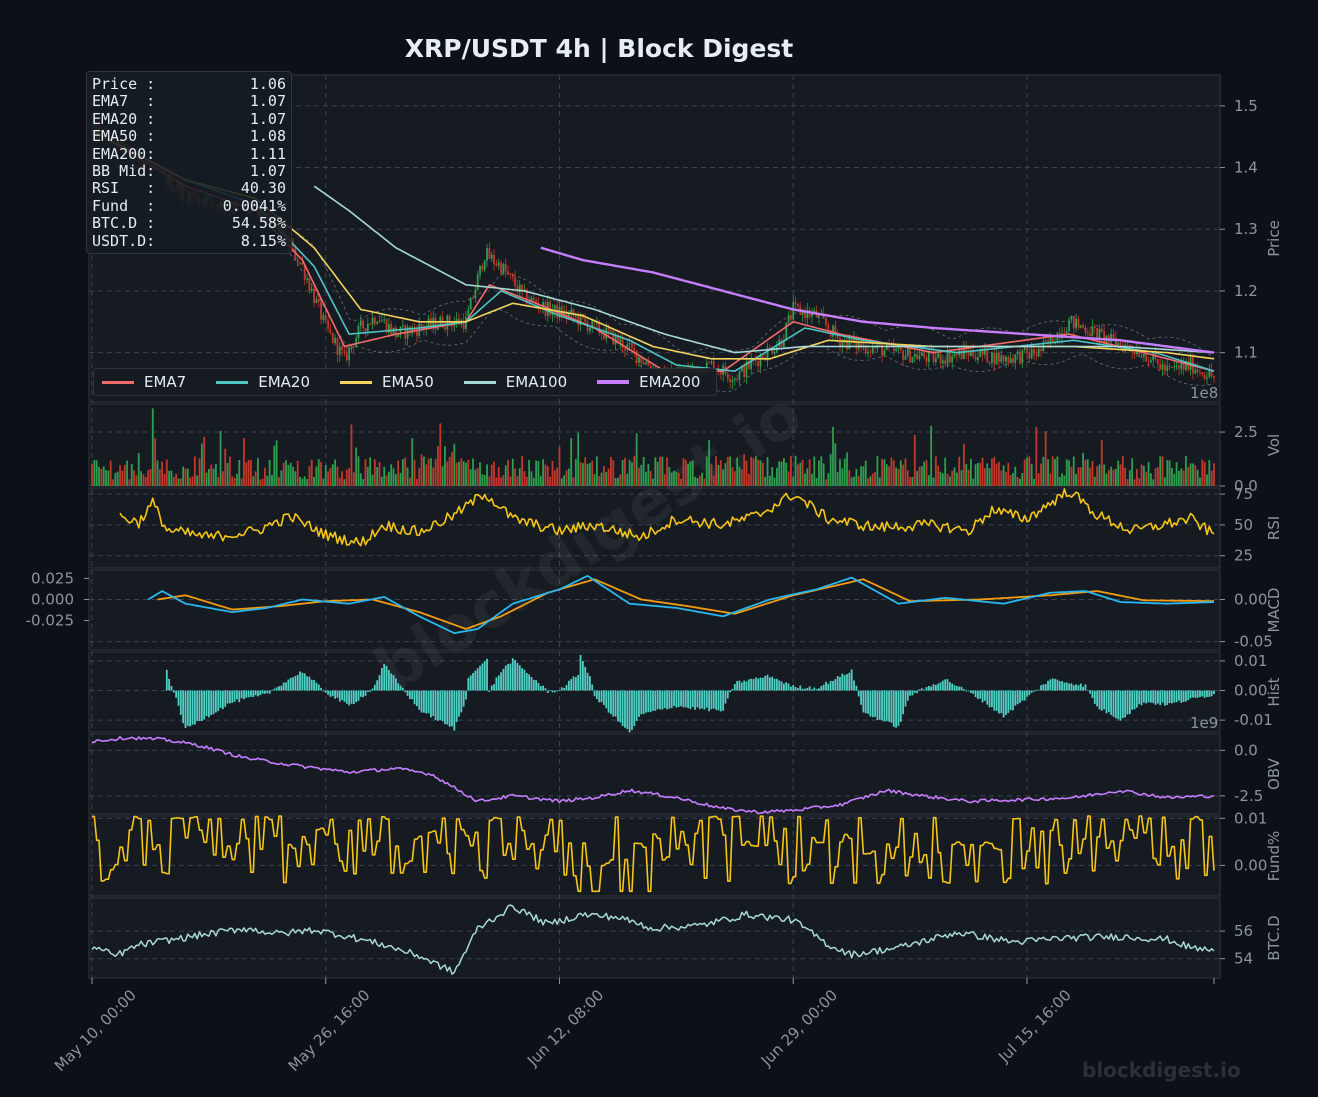 This screenshot has height=1097, width=1318. Describe the element at coordinates (1250, 661) in the screenshot. I see `y-tick-label: 0.01` at that location.